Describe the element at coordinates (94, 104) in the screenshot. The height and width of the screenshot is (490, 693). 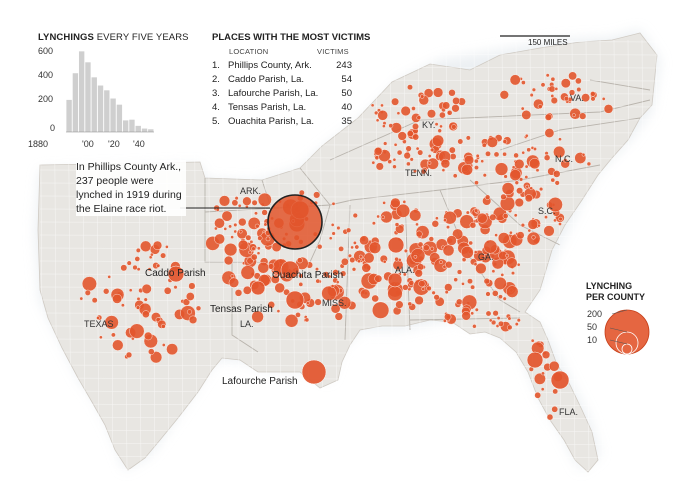
I see `bar-1900` at that location.